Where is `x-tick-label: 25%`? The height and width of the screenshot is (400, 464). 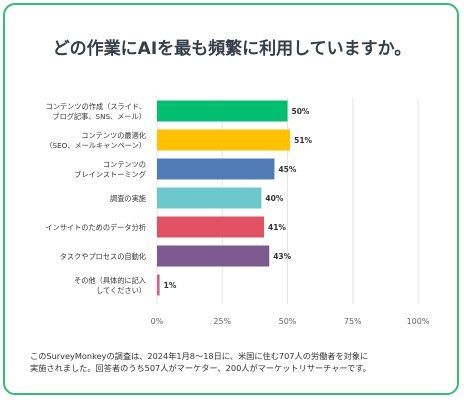
x-tick-label: 25% is located at coordinates (222, 321).